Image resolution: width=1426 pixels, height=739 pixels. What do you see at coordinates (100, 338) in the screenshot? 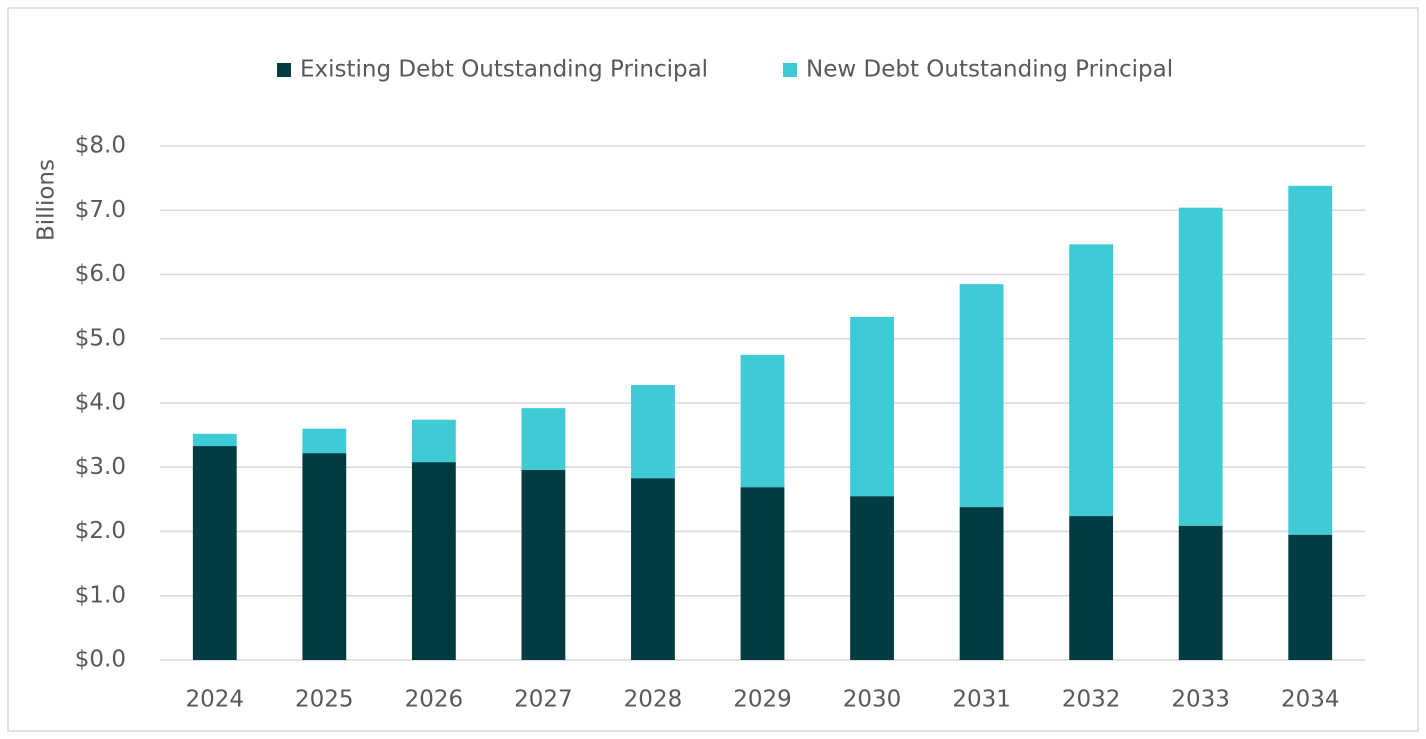
I see `y-tick-label: $5.0` at bounding box center [100, 338].